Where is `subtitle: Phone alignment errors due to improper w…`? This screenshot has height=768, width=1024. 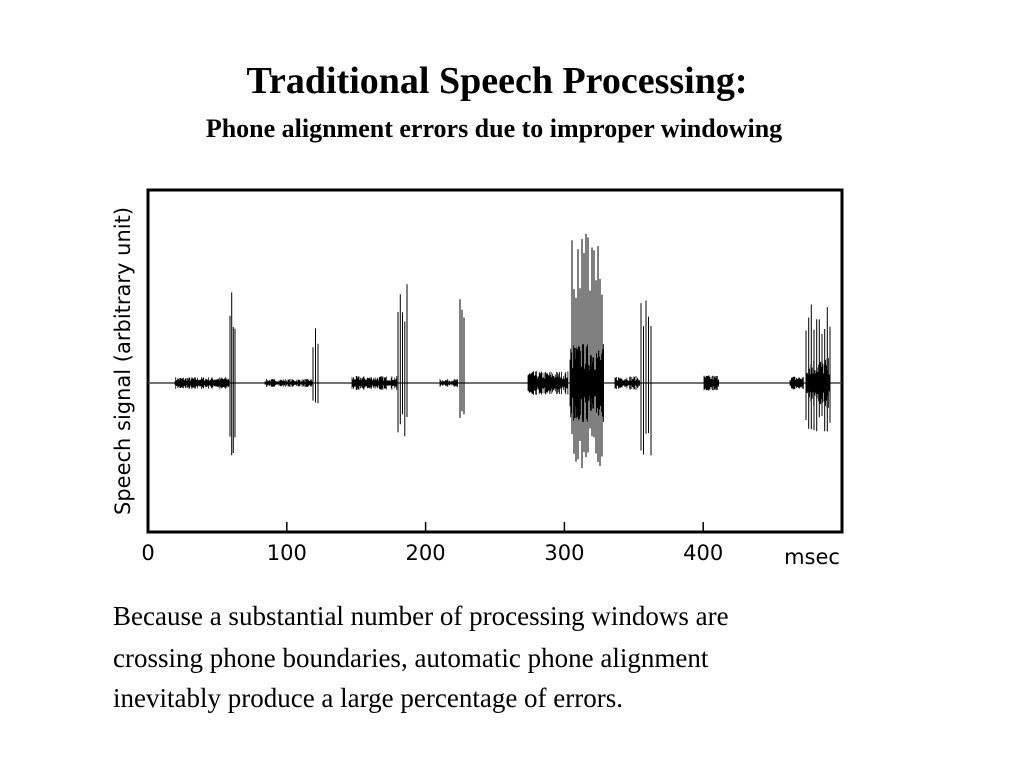 subtitle: Phone alignment errors due to improper w… is located at coordinates (494, 128).